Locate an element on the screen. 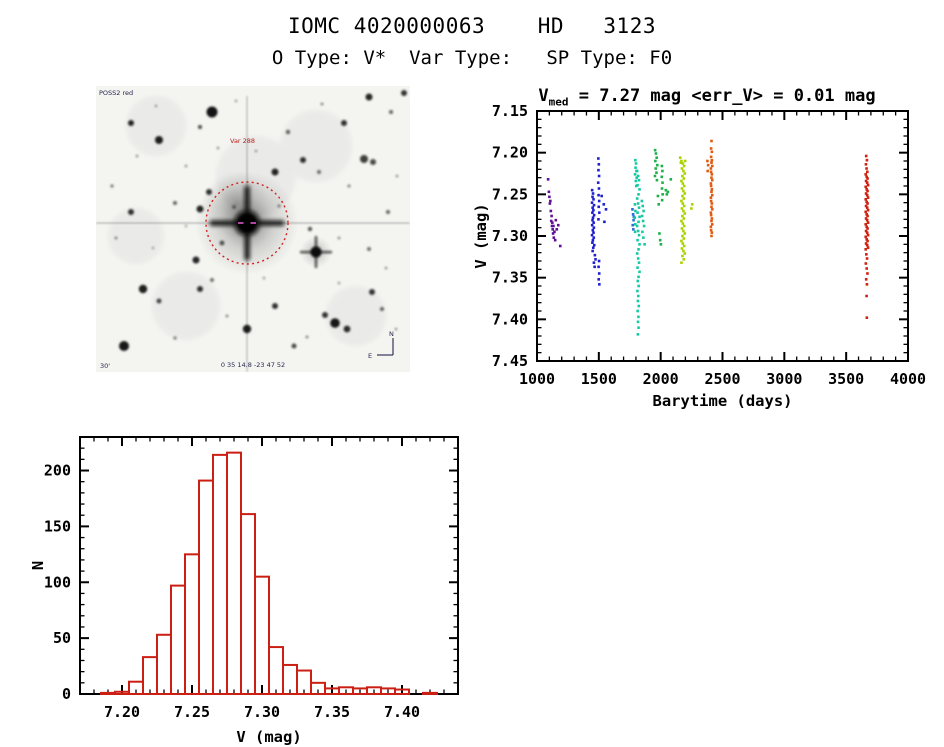  x-tick-label: 3500 is located at coordinates (846, 379).